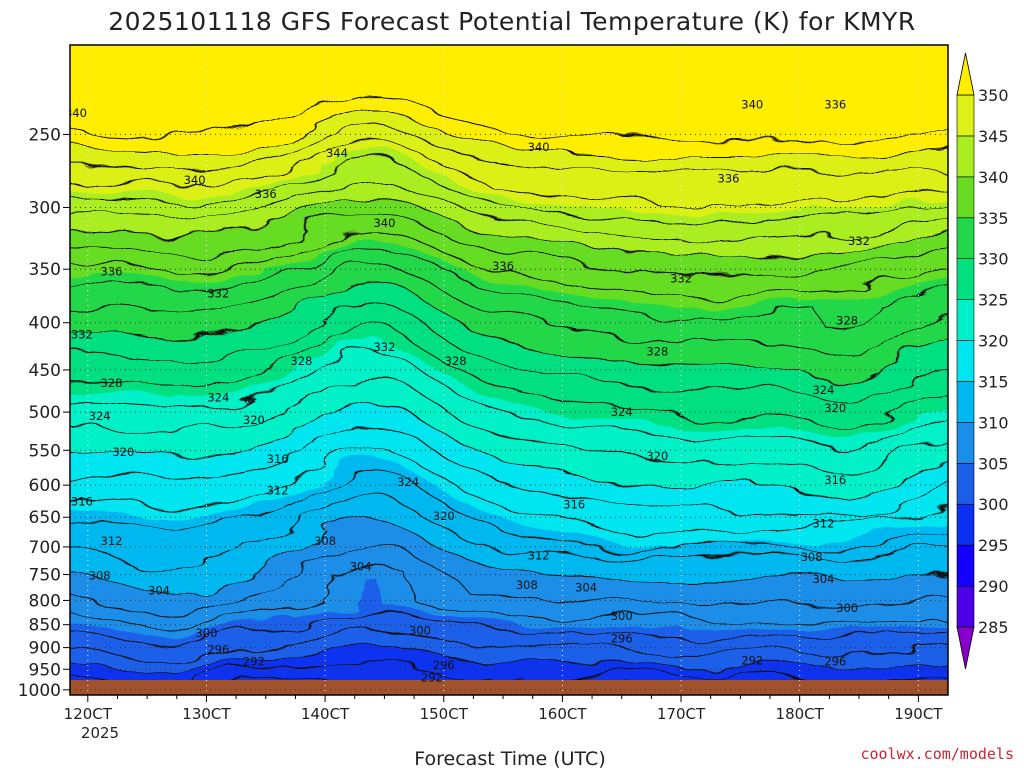  Describe the element at coordinates (937, 754) in the screenshot. I see `credit-text: coolwx.com/models` at that location.